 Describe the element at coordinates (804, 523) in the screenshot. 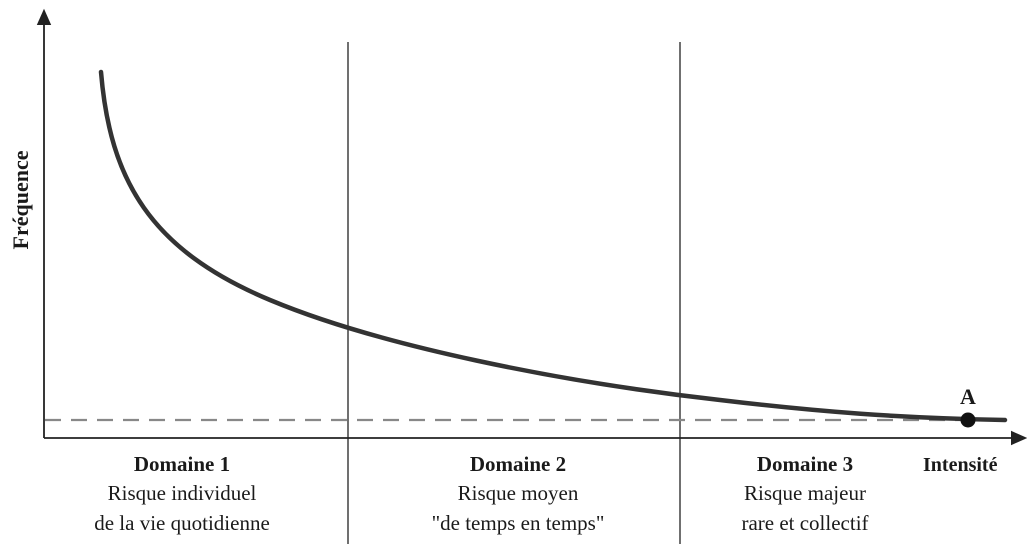

I see `domain-3-line2: rare et collectif` at that location.